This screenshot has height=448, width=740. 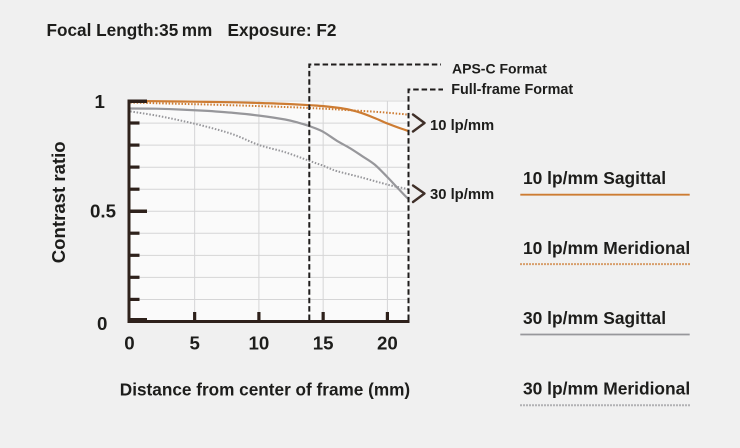 What do you see at coordinates (606, 248) in the screenshot?
I see `svg-text: 10 lp/mm Meridional` at bounding box center [606, 248].